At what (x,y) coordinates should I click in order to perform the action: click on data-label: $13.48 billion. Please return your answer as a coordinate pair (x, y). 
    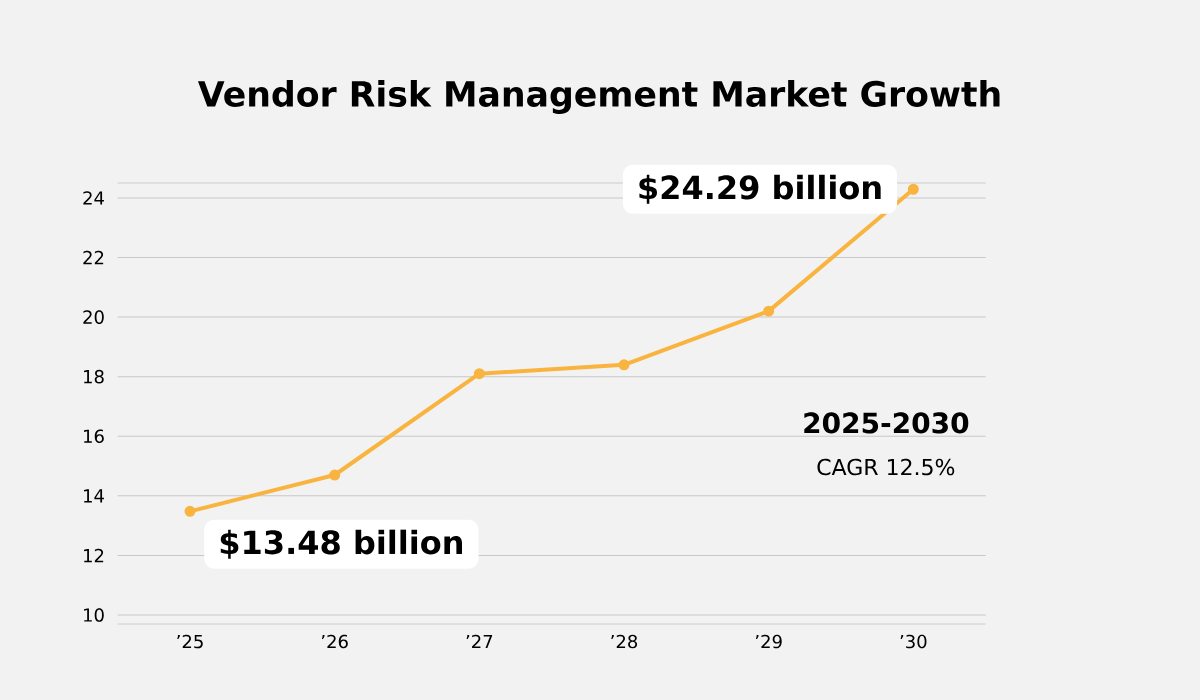
    Looking at the image, I should click on (341, 544).